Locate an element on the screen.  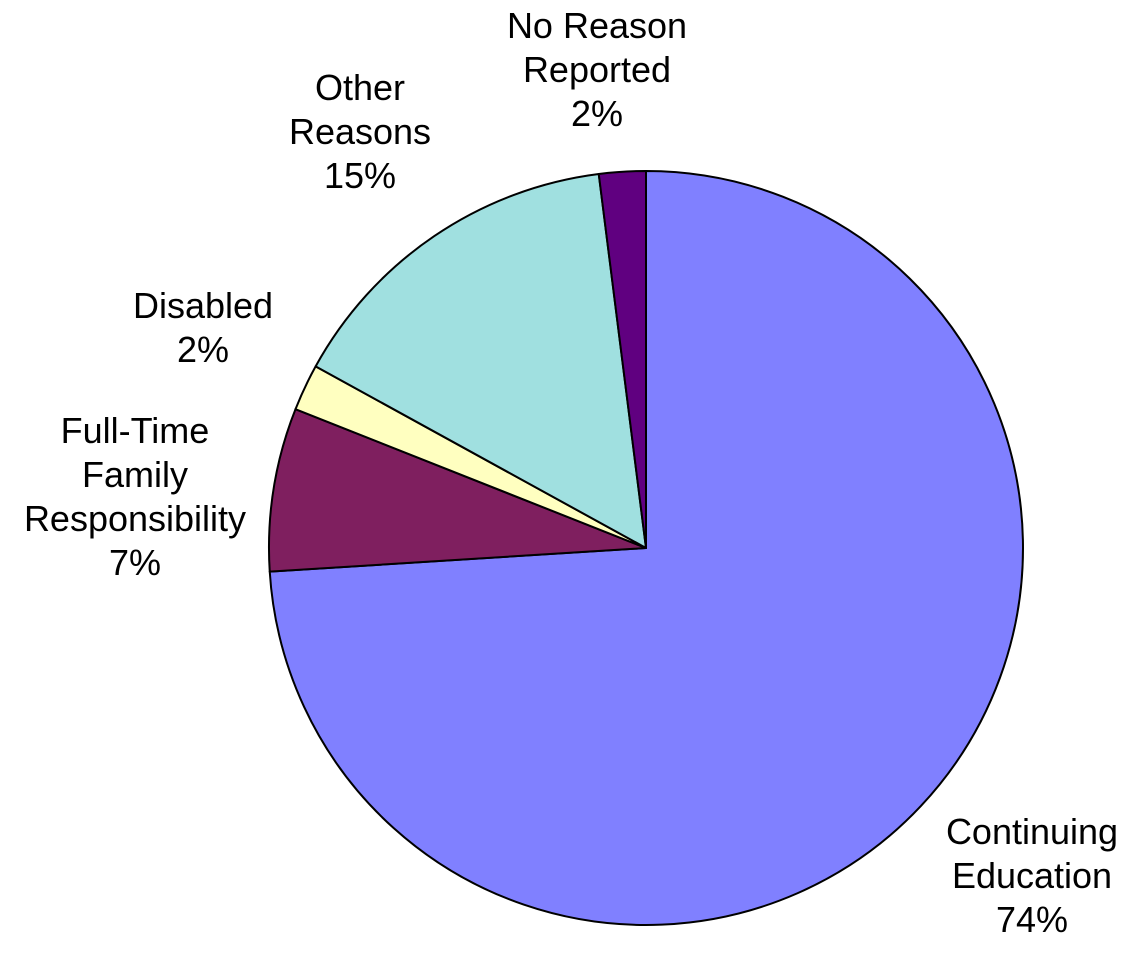
pie-value-label: 15% is located at coordinates (360, 175).